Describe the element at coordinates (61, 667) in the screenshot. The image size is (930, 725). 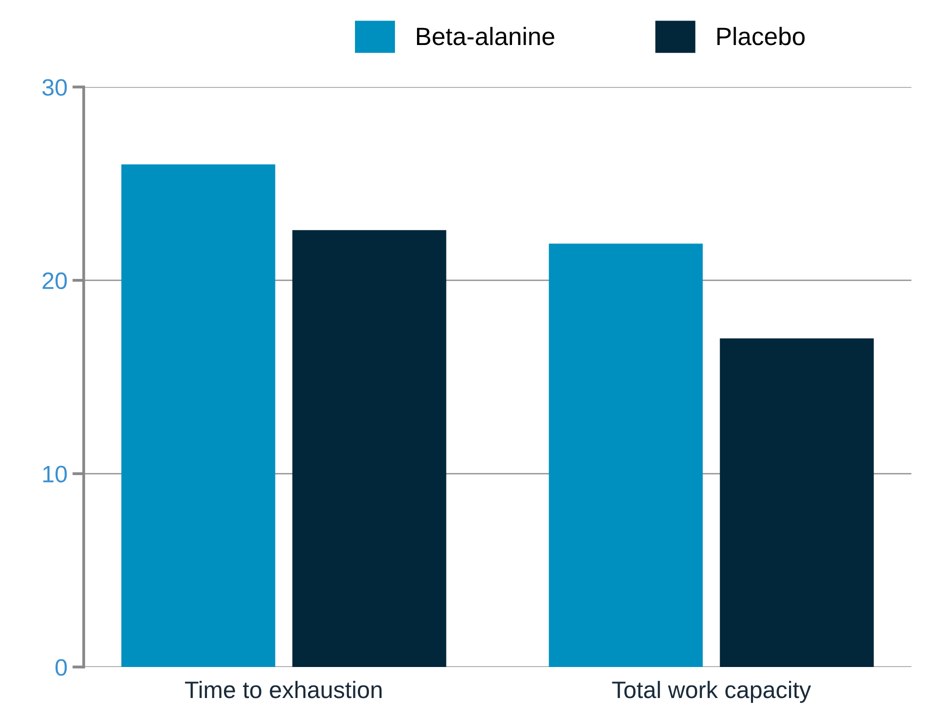
I see `y-tick-label: 0` at that location.